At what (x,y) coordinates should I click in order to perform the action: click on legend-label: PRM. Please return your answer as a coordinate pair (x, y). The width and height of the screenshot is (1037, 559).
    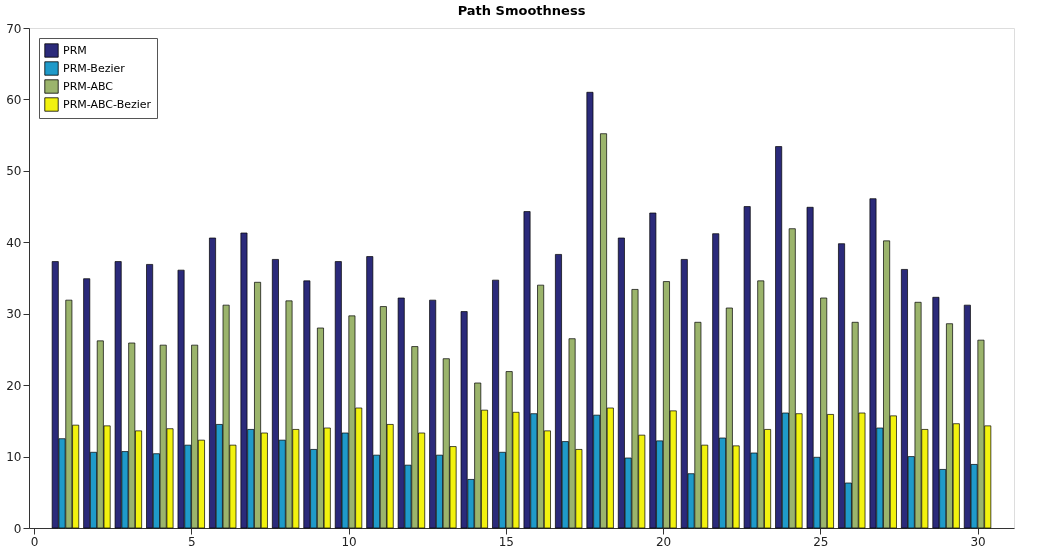
    Looking at the image, I should click on (75, 50).